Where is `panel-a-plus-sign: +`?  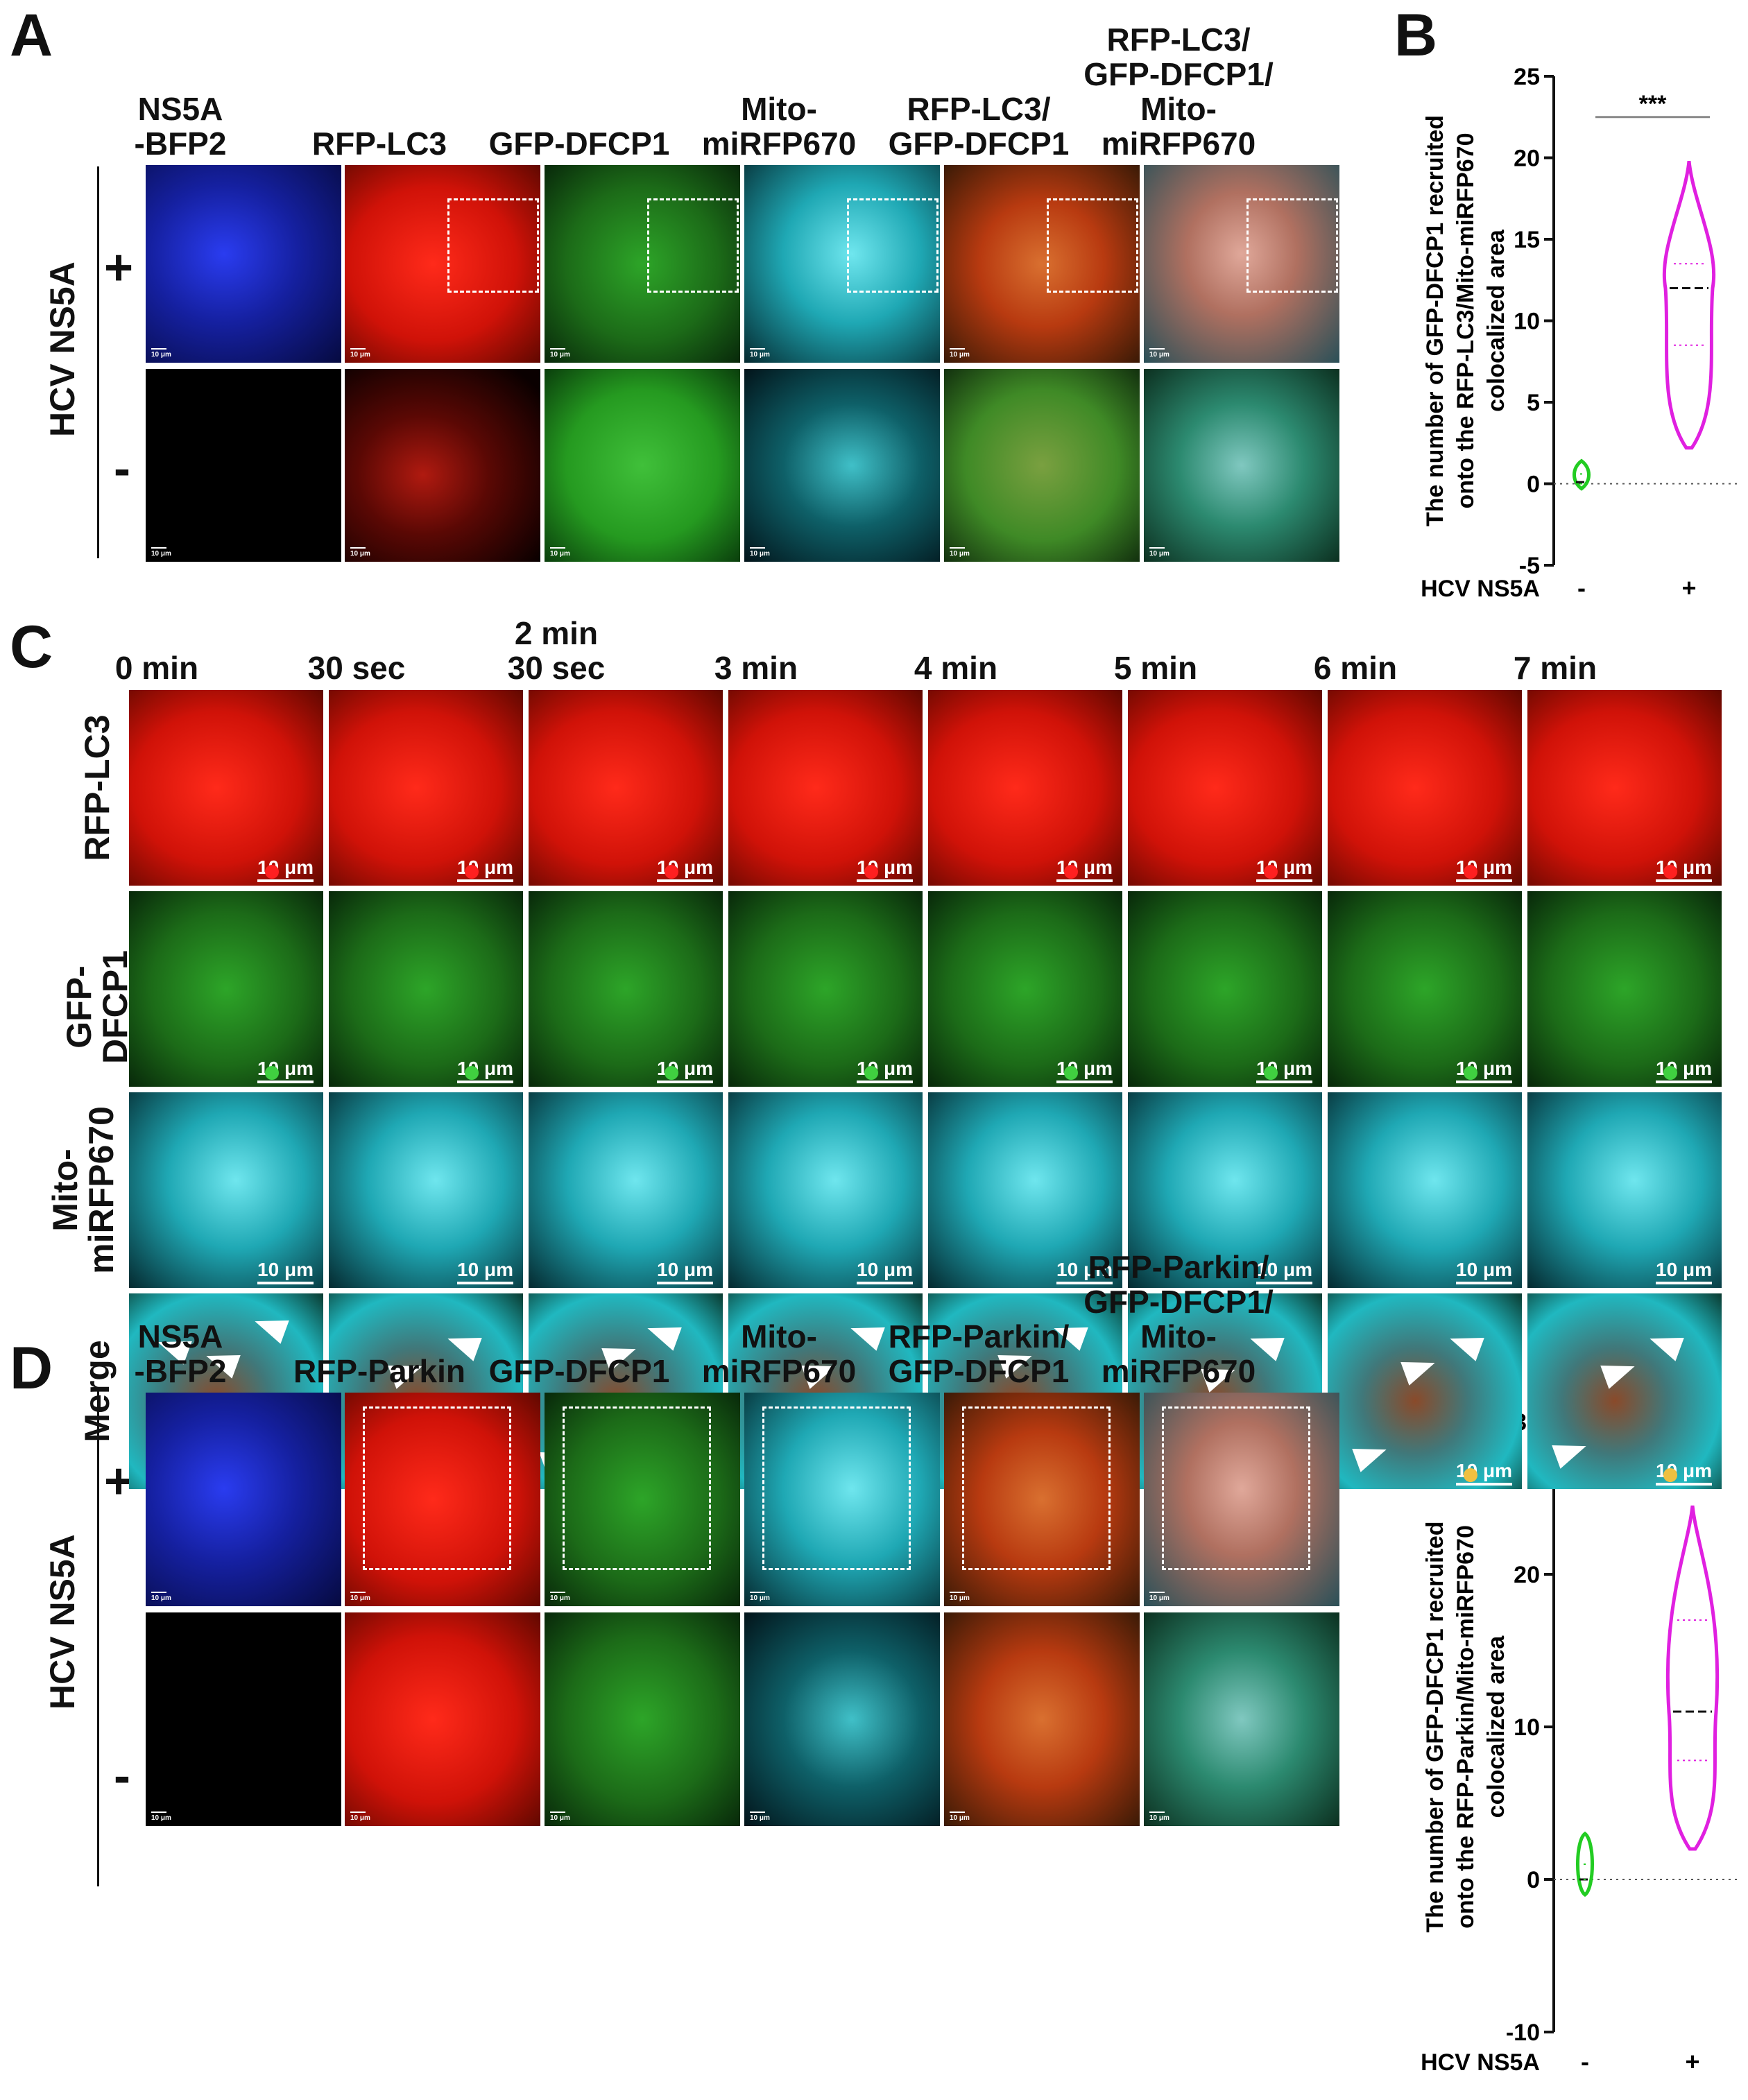 panel-a-plus-sign: + is located at coordinates (119, 267).